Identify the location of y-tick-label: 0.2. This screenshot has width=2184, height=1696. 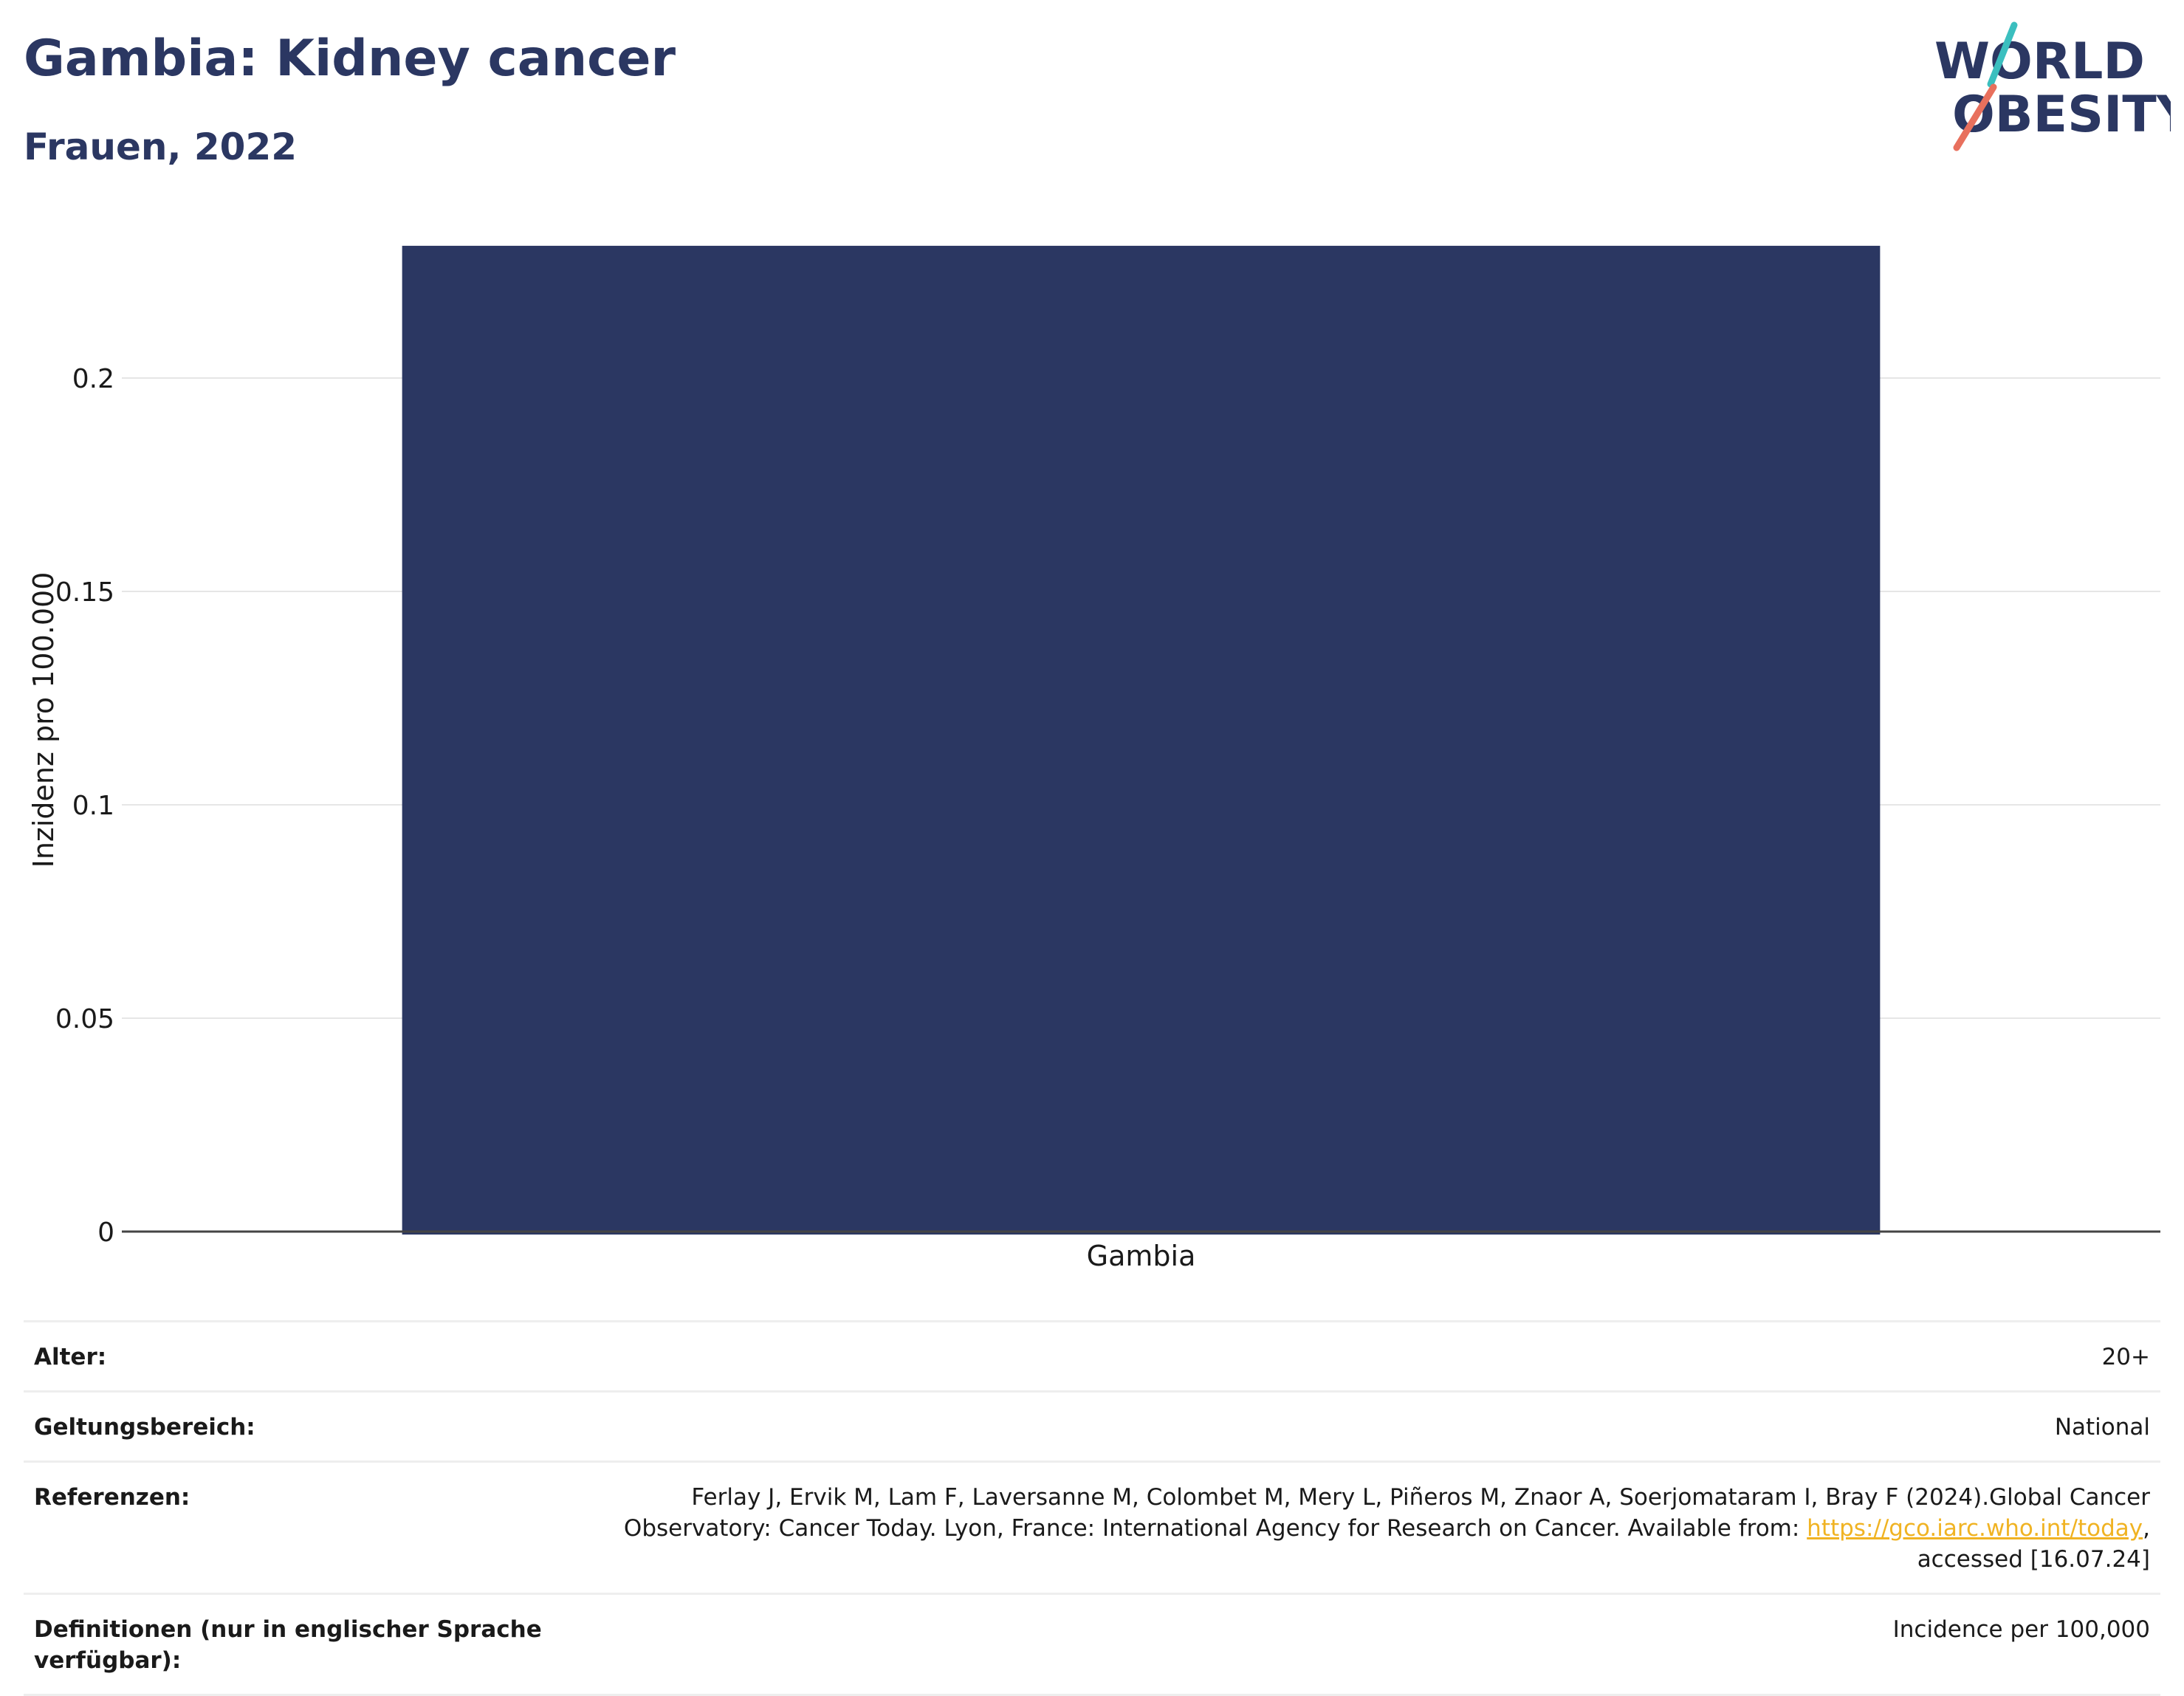
(93, 379).